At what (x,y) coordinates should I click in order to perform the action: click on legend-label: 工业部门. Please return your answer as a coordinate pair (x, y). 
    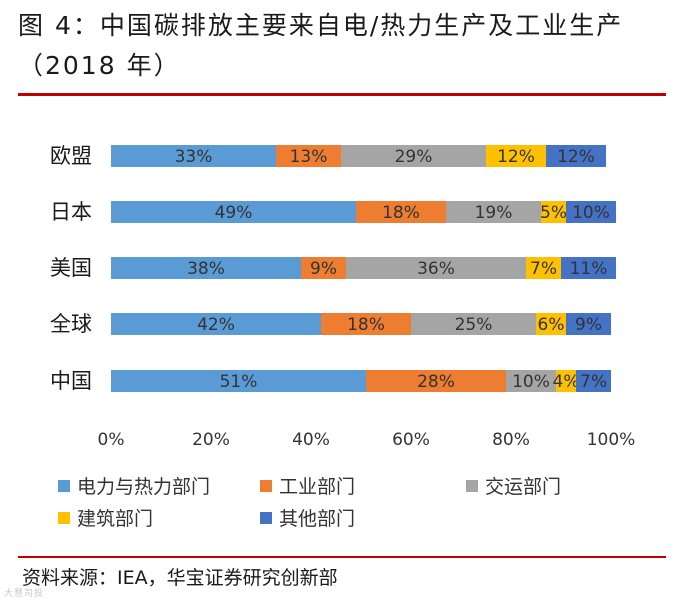
    Looking at the image, I should click on (317, 487).